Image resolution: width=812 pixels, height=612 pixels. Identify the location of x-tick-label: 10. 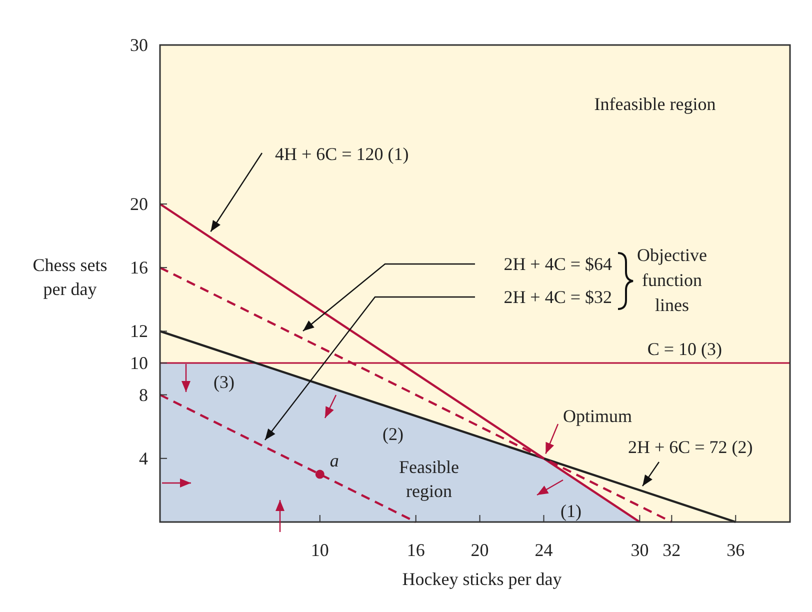
(319, 550).